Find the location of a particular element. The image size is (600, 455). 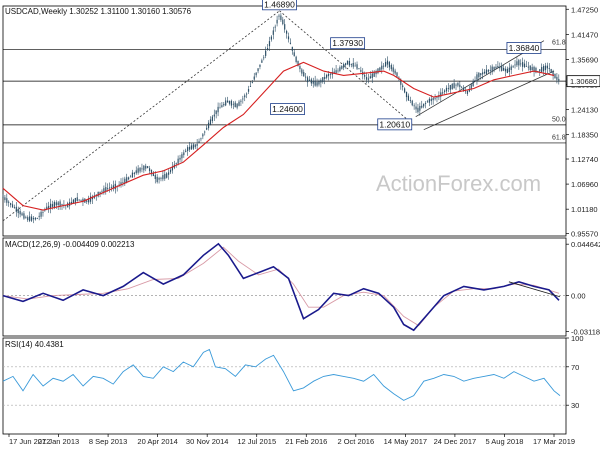

price-ytick-label: 1.12740 is located at coordinates (584, 159).